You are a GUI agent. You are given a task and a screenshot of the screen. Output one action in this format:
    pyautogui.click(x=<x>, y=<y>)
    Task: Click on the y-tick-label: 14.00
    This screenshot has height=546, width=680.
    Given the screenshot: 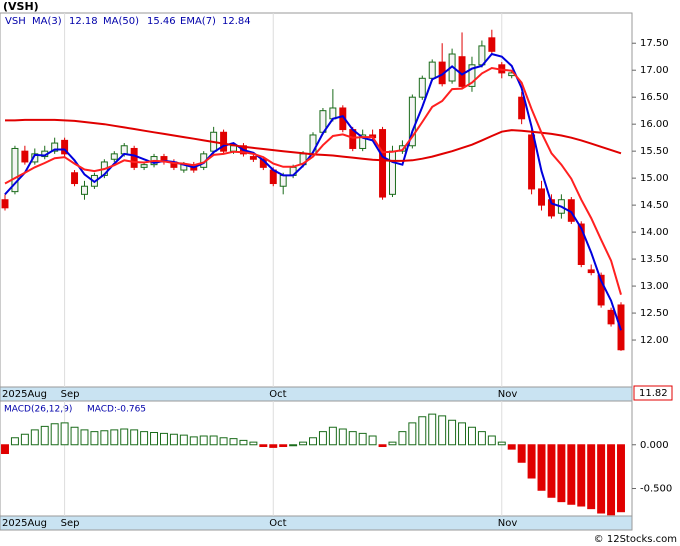 What is the action you would take?
    pyautogui.click(x=654, y=232)
    